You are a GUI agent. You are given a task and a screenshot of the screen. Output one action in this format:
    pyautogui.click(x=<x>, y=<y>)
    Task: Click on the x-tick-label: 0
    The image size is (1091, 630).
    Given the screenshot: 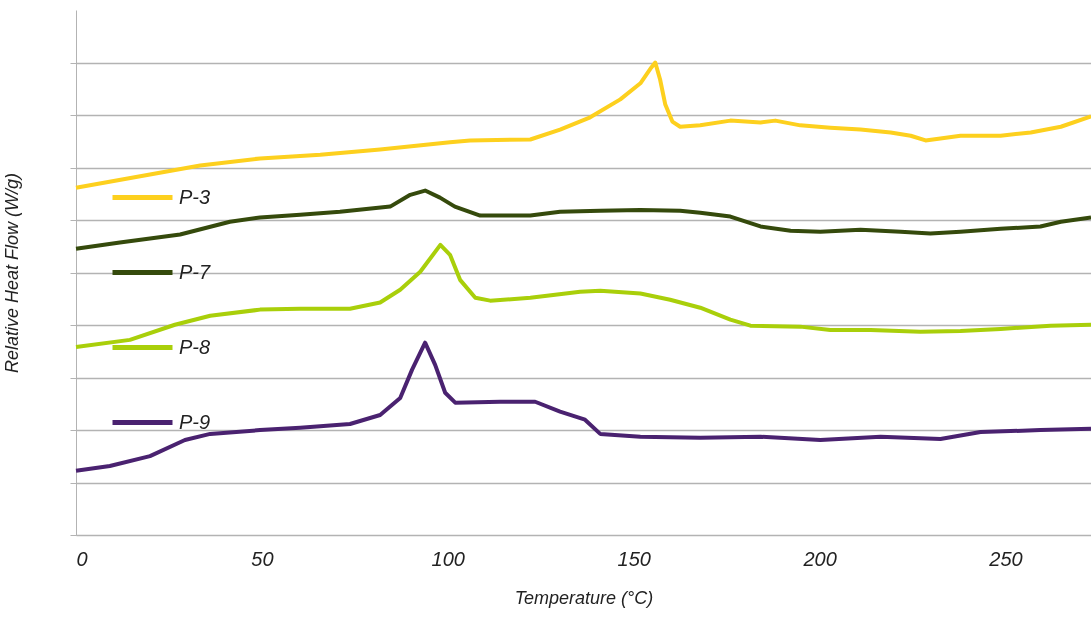 What is the action you would take?
    pyautogui.click(x=82, y=558)
    